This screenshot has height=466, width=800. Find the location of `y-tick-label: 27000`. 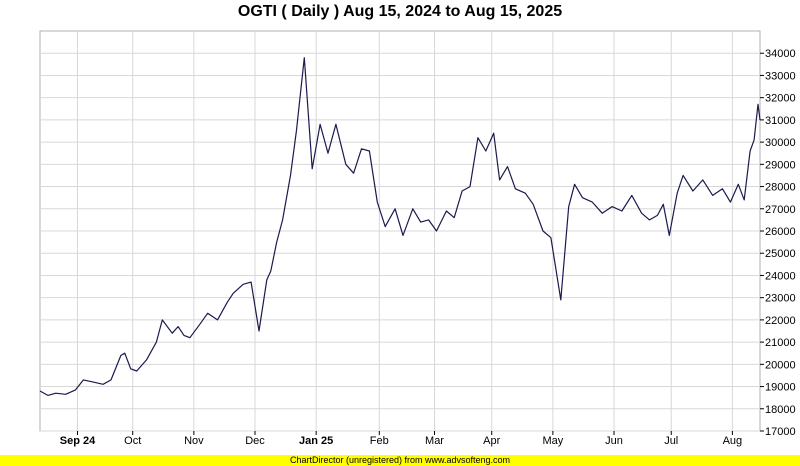

y-tick-label: 27000 is located at coordinates (780, 210).